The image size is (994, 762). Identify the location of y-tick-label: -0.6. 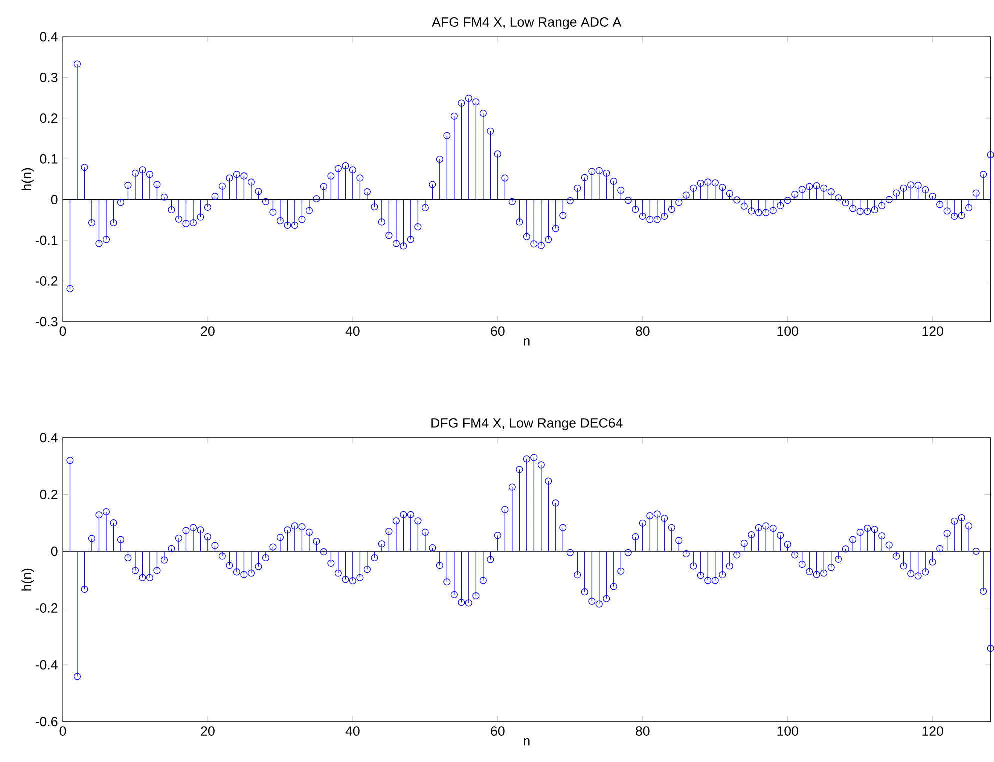
(47, 722).